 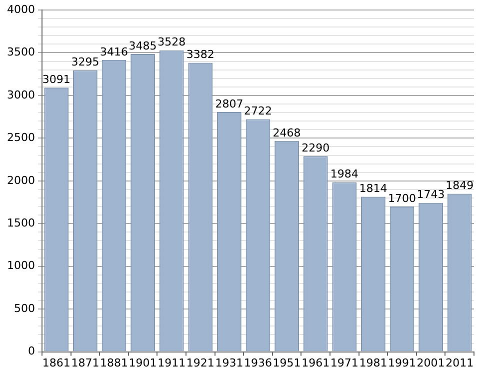 What do you see at coordinates (20, 180) in the screenshot?
I see `y-tick-label: 2000` at bounding box center [20, 180].